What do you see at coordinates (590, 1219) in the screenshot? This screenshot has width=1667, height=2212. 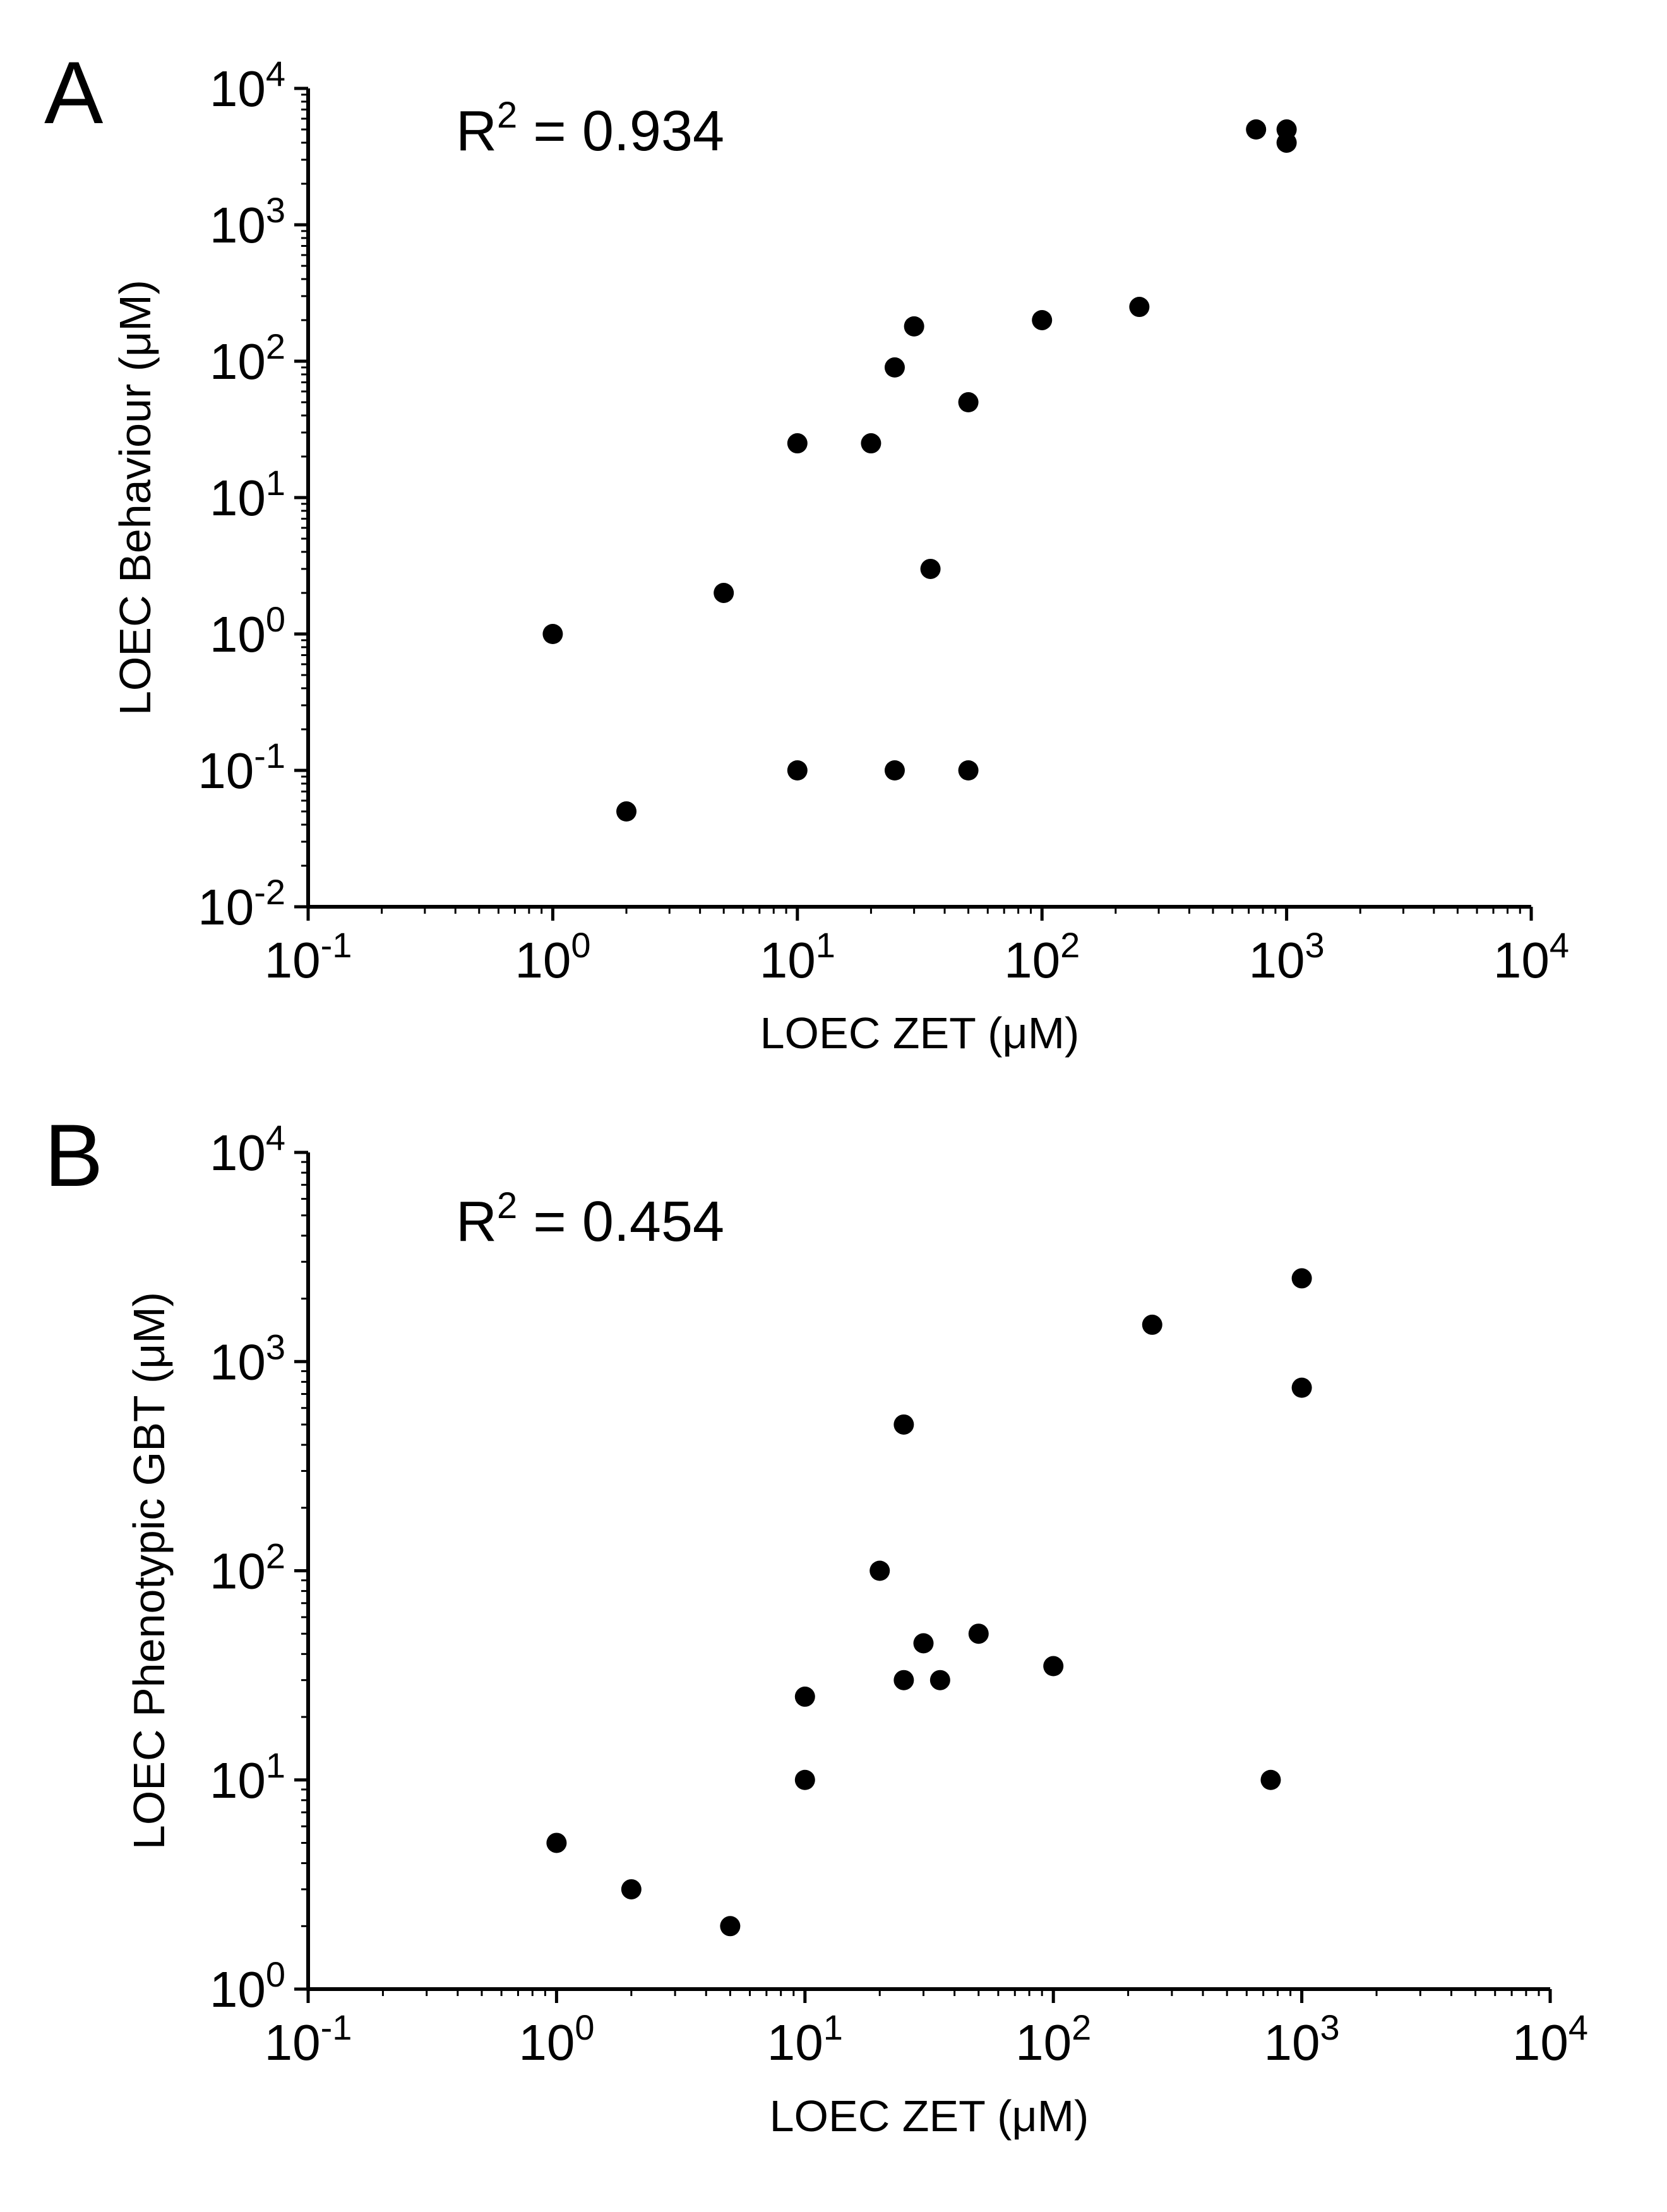 I see `r-squared-annotation: R2 = 0.454` at bounding box center [590, 1219].